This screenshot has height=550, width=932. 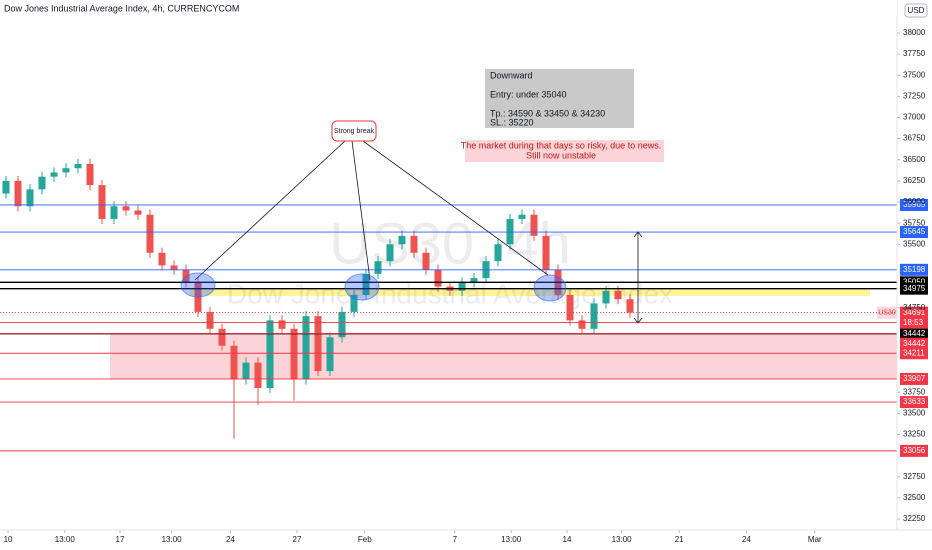 What do you see at coordinates (511, 75) in the screenshot?
I see `trade-text: Downward` at bounding box center [511, 75].